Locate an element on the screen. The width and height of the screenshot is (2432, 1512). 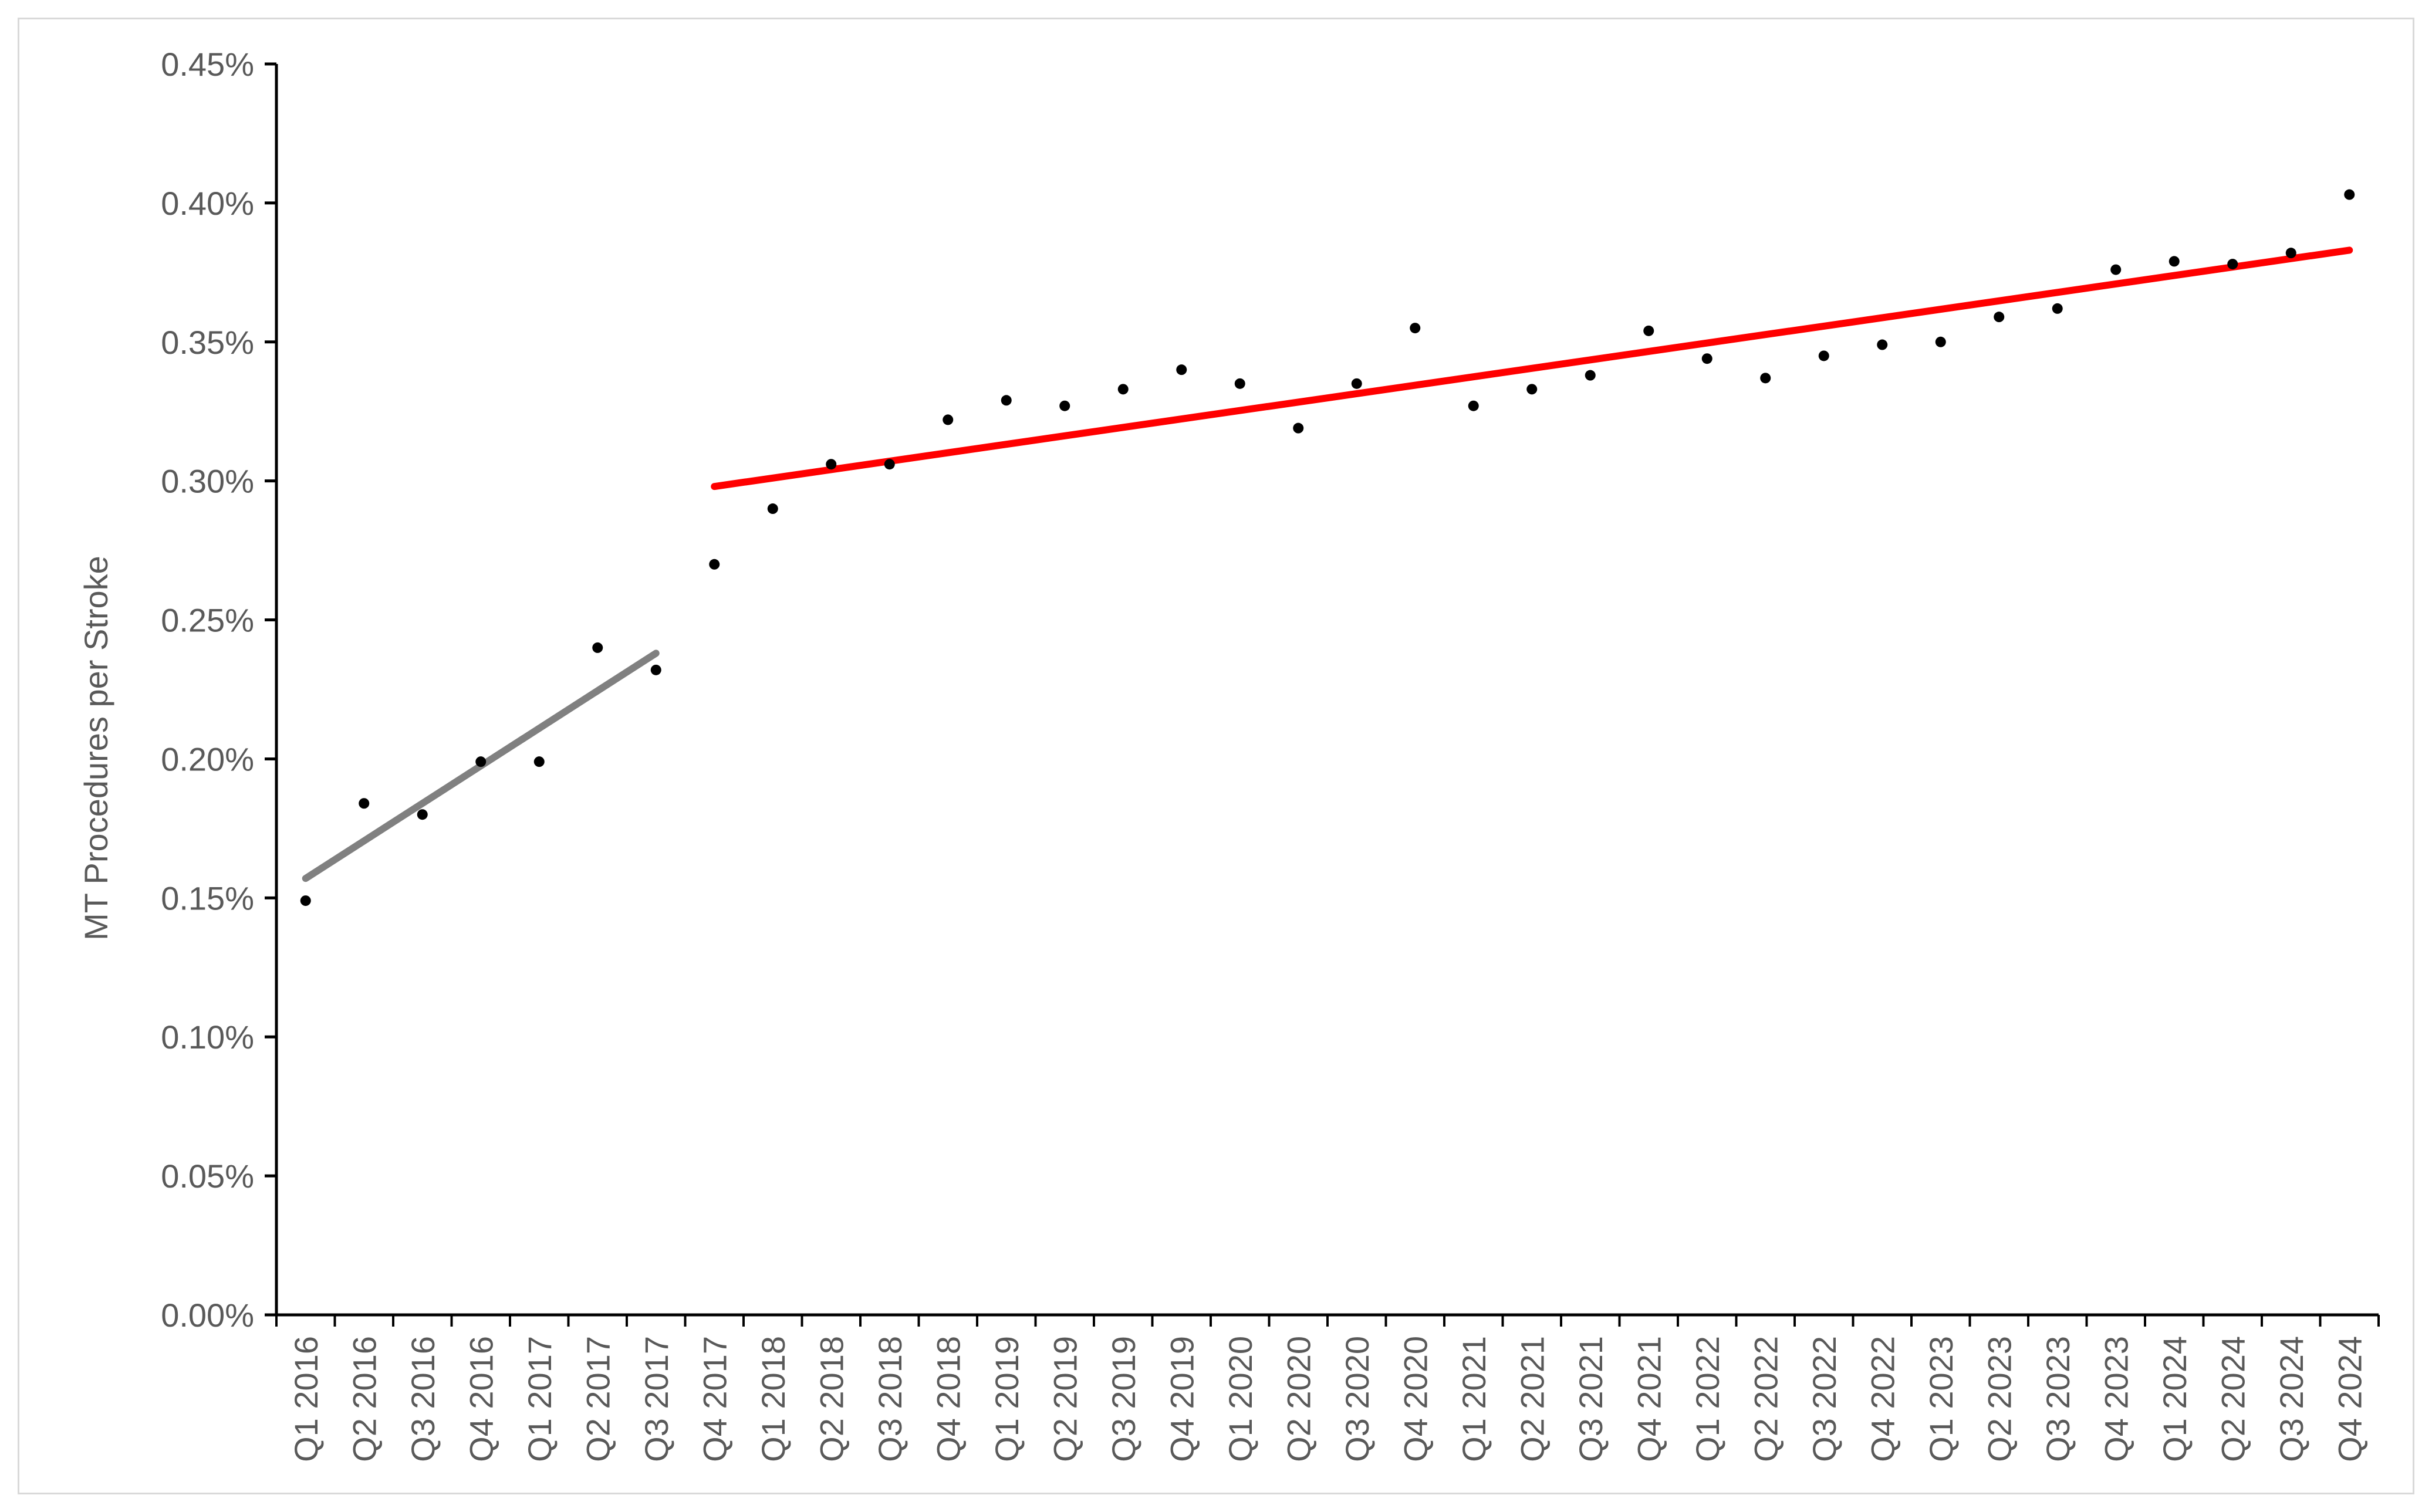
x-tick-label: Q4 2022 is located at coordinates (1883, 1399).